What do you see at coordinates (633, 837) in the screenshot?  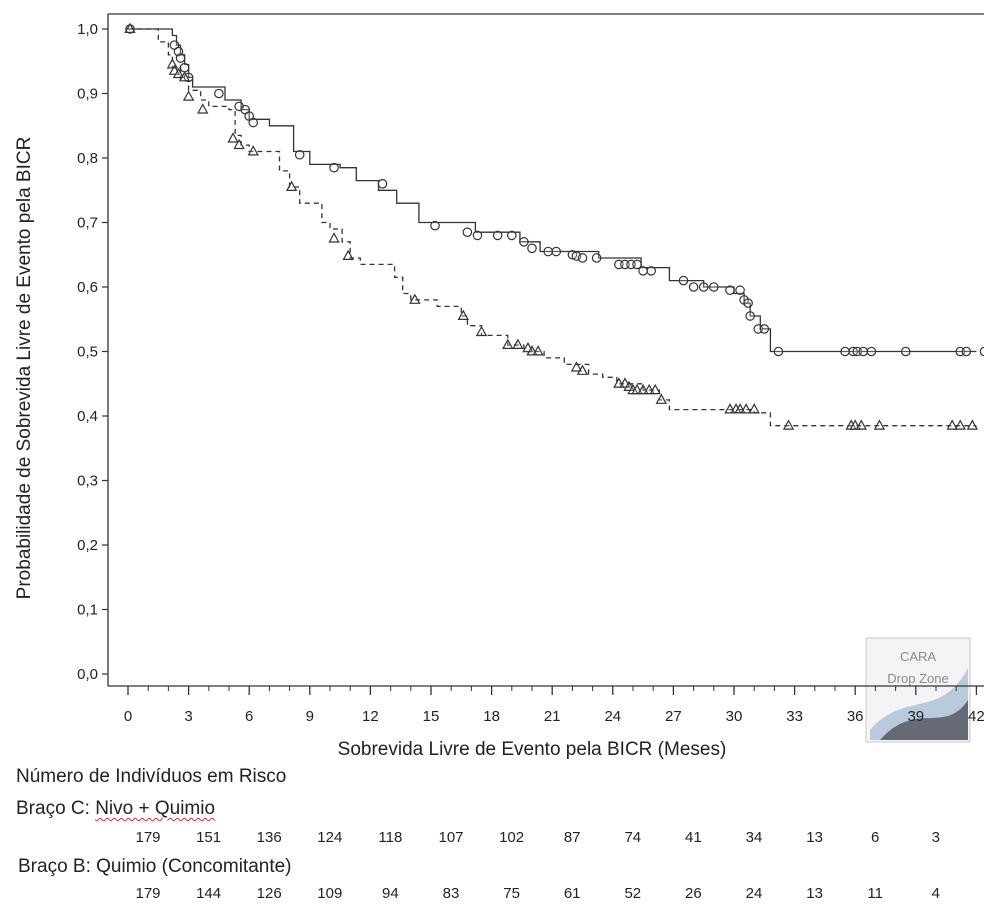 I see `risk-count: 74` at bounding box center [633, 837].